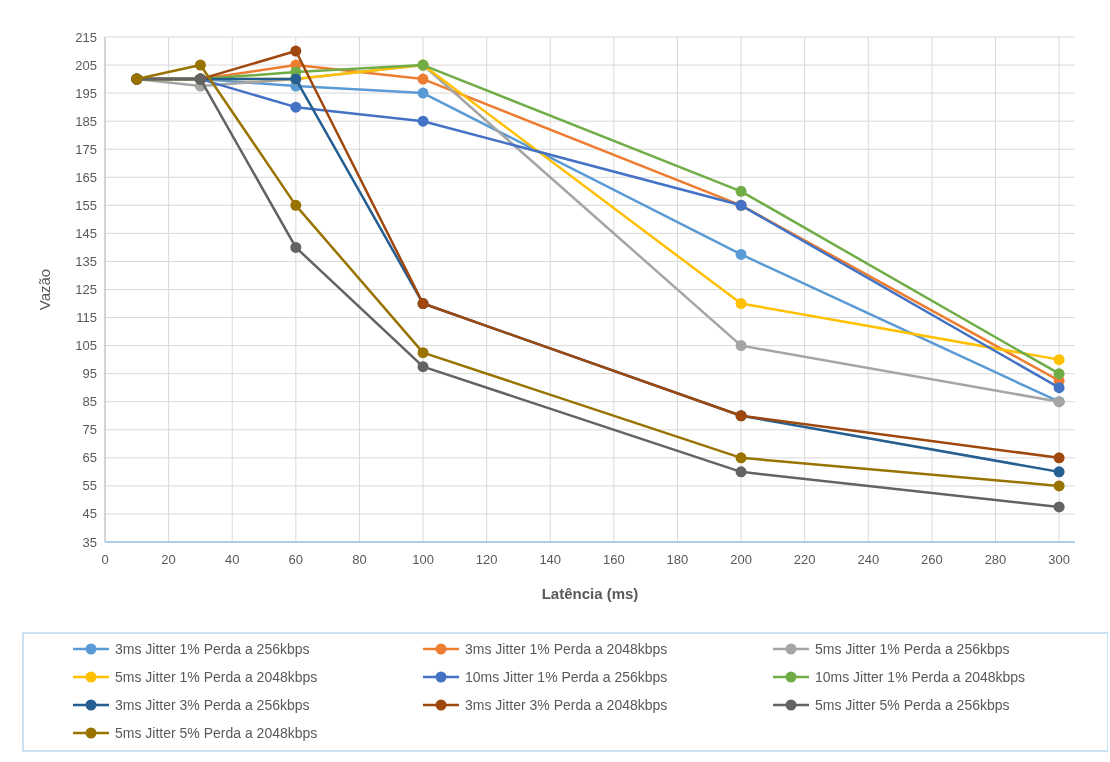 The height and width of the screenshot is (762, 1110). Describe the element at coordinates (912, 648) in the screenshot. I see `legend-label: 5ms Jitter 1% Perda a 256kbps` at that location.